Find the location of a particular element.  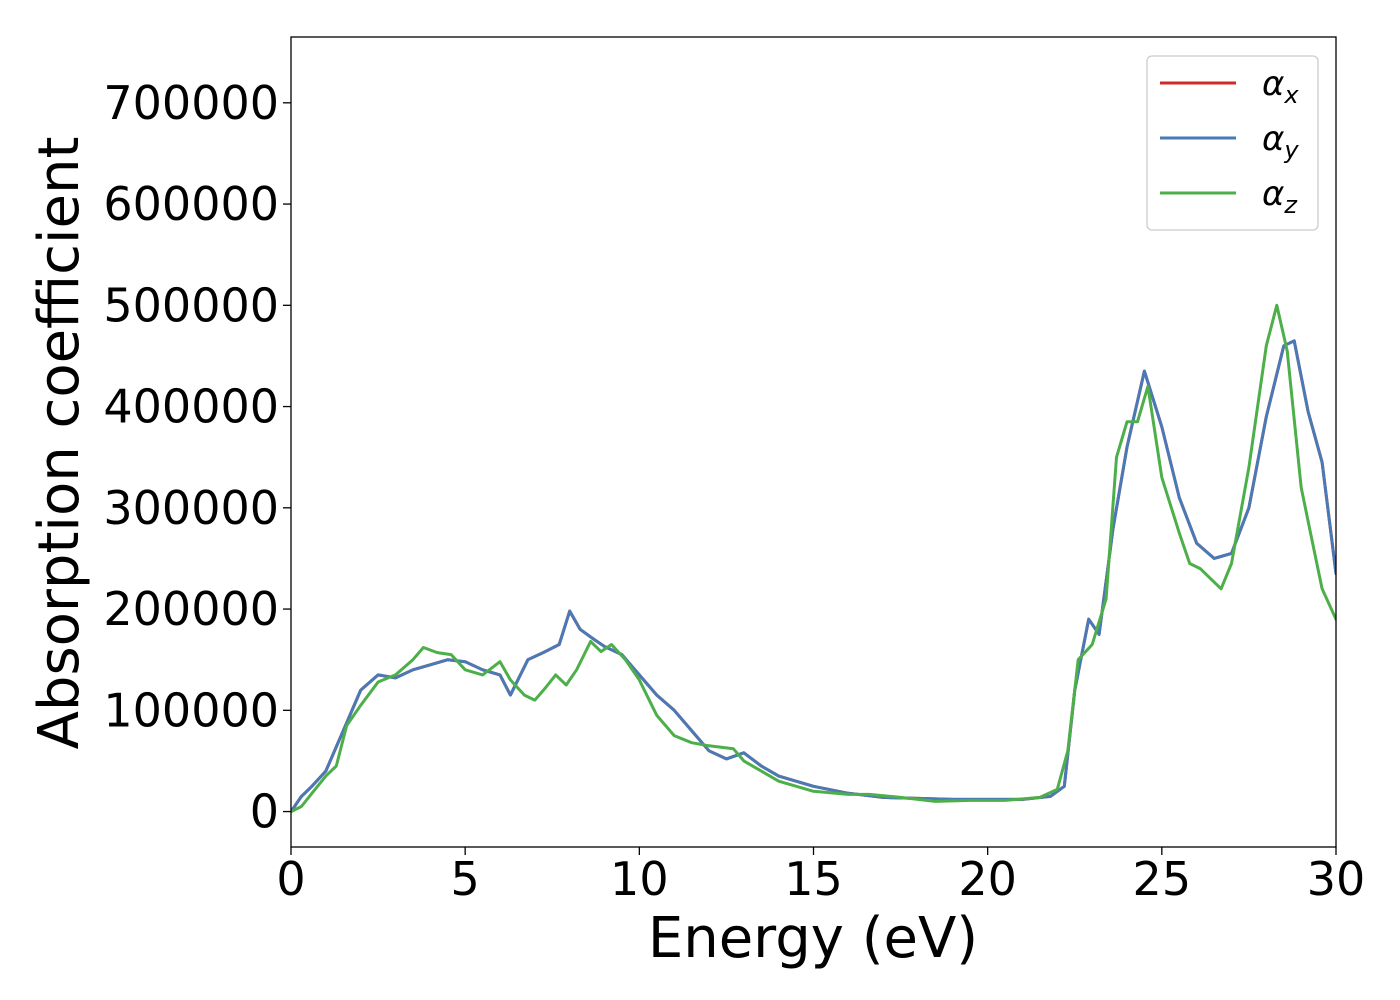

legend-label-x: αx is located at coordinates (1280, 86).